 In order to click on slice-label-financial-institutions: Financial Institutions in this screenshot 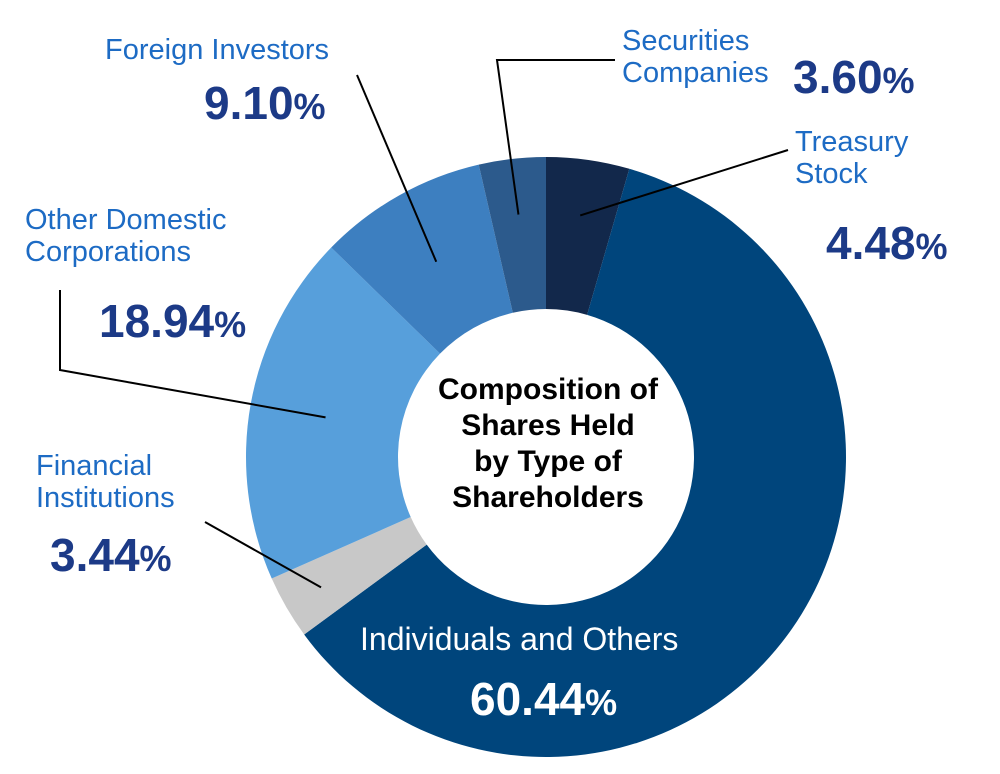, I will do `click(105, 482)`.